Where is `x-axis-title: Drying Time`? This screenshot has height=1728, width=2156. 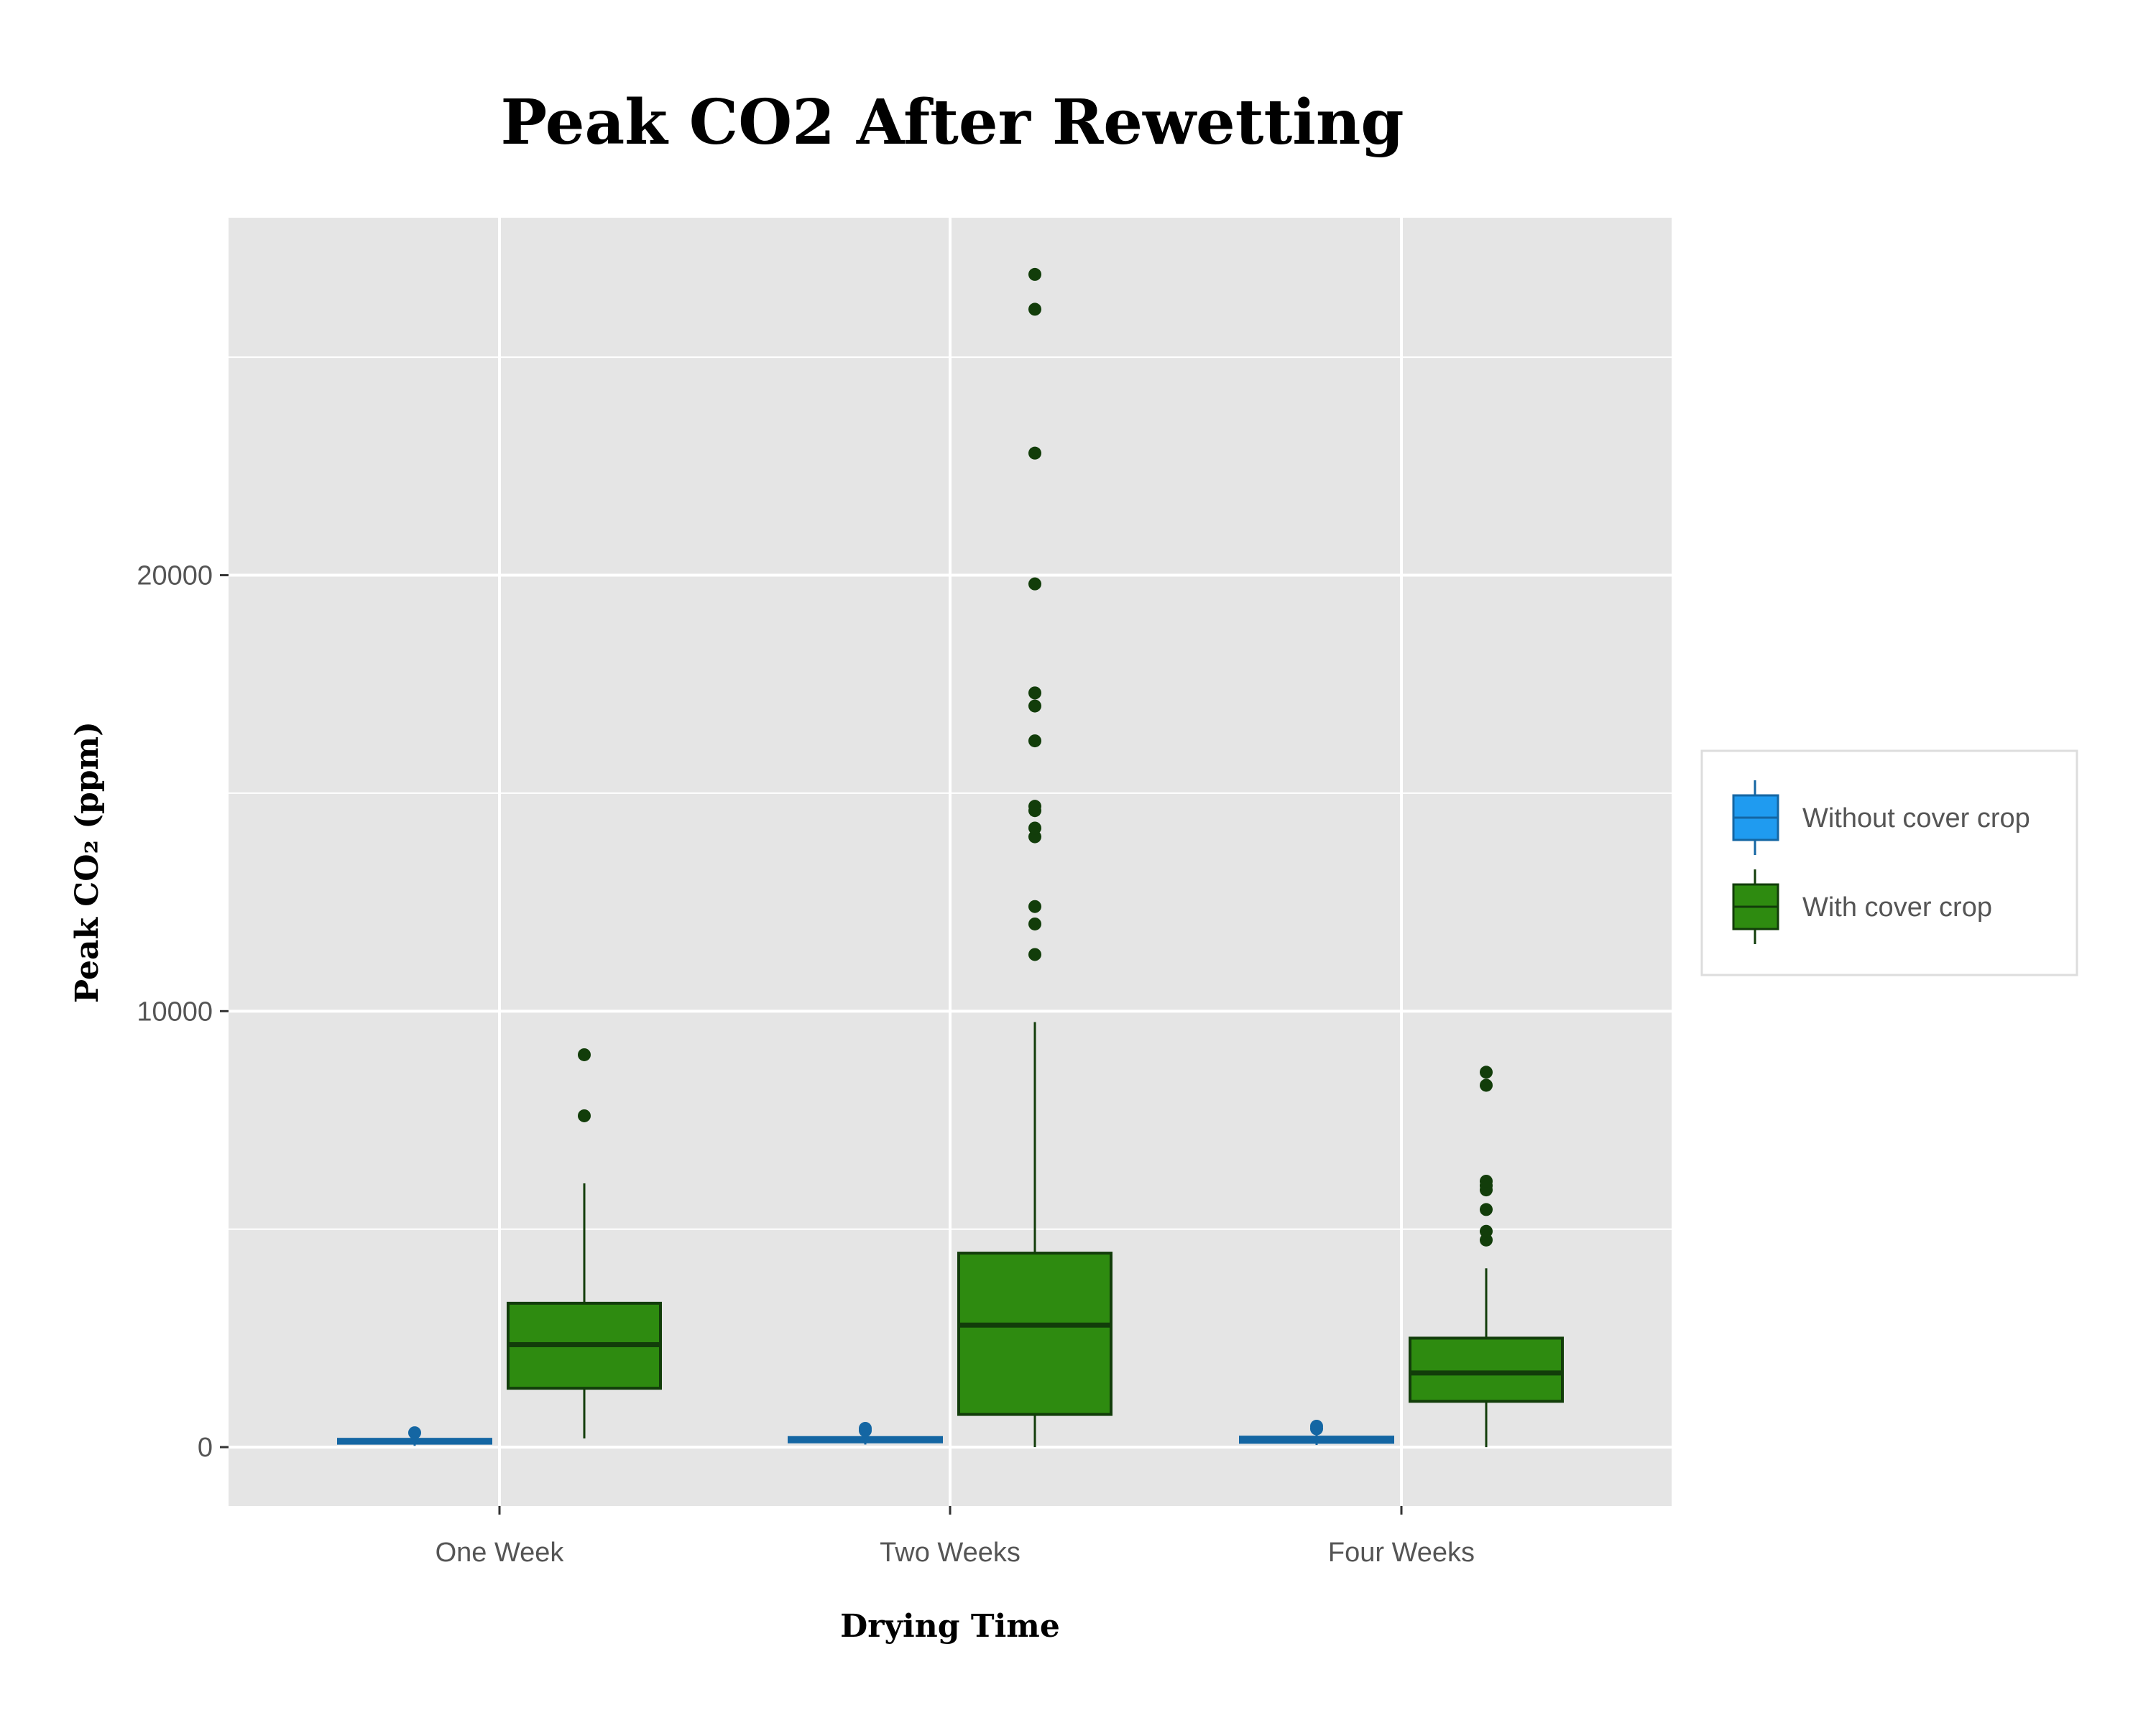
x-axis-title: Drying Time is located at coordinates (950, 1627).